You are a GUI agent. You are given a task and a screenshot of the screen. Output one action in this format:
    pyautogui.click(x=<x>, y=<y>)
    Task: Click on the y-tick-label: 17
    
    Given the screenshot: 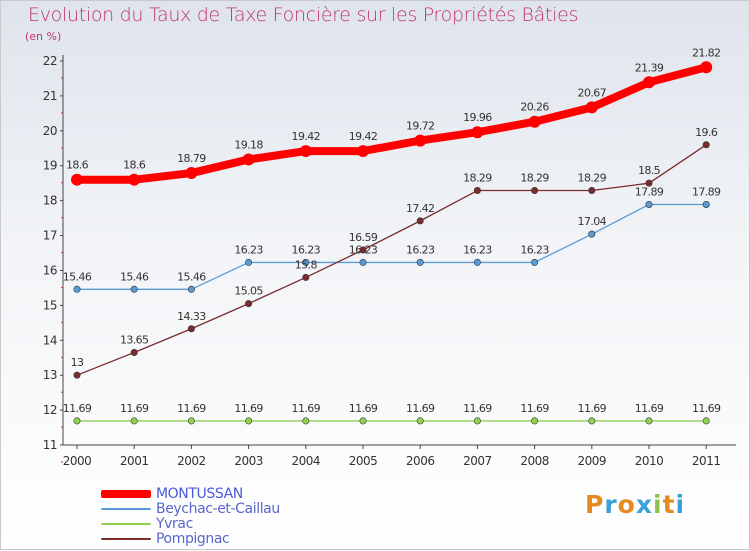 What is the action you would take?
    pyautogui.click(x=50, y=236)
    